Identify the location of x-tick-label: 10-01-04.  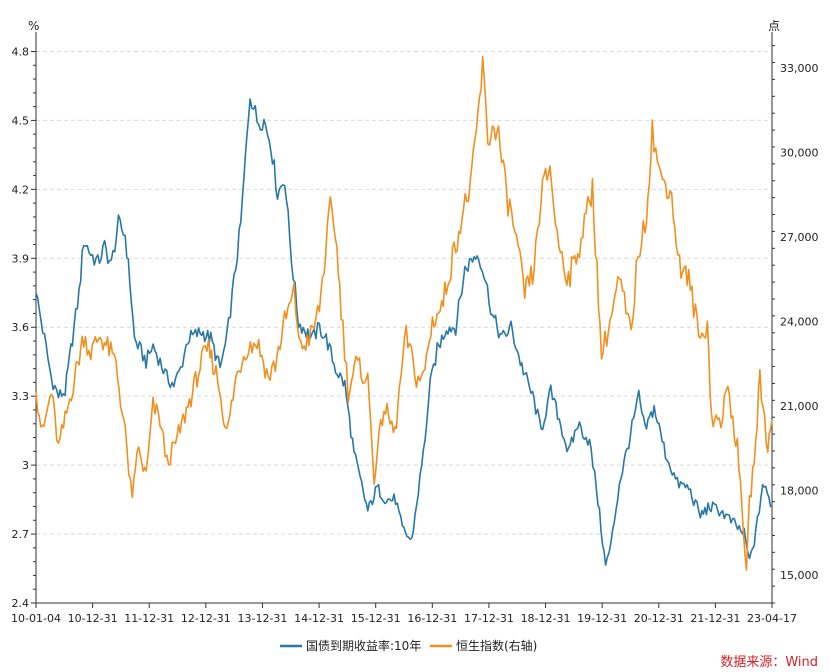
(36, 618).